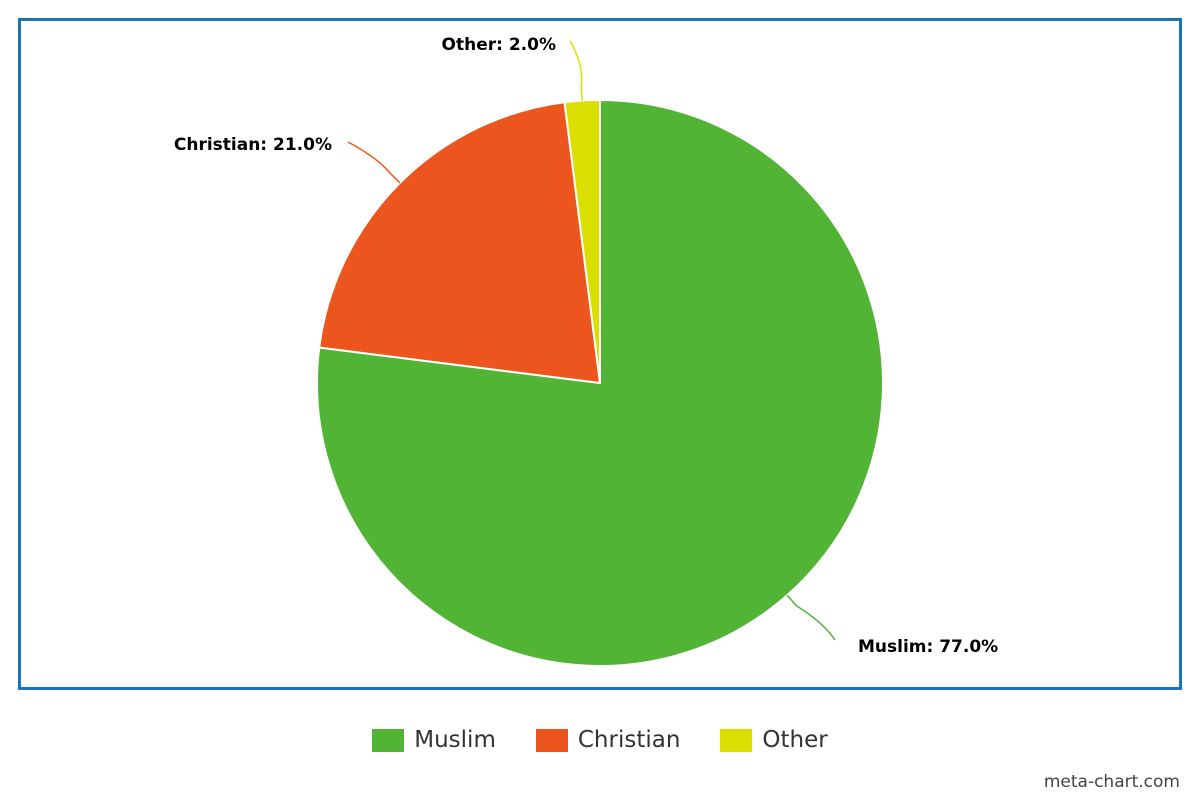 The width and height of the screenshot is (1200, 800). What do you see at coordinates (459, 242) in the screenshot?
I see `pie-slice-christian` at bounding box center [459, 242].